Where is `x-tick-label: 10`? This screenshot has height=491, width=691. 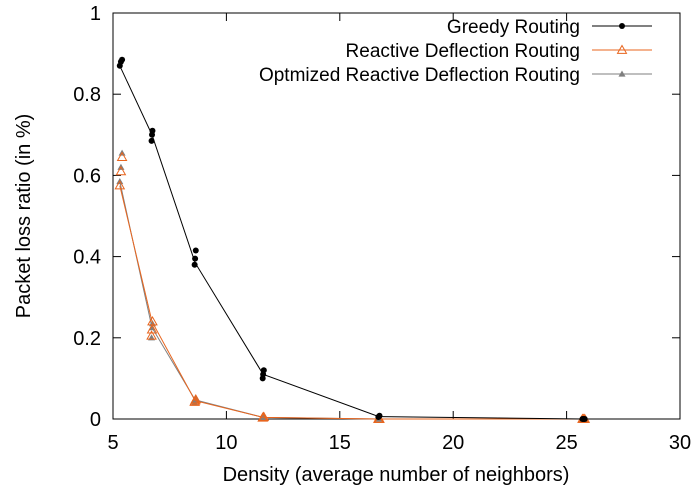 x-tick-label: 10 is located at coordinates (226, 443).